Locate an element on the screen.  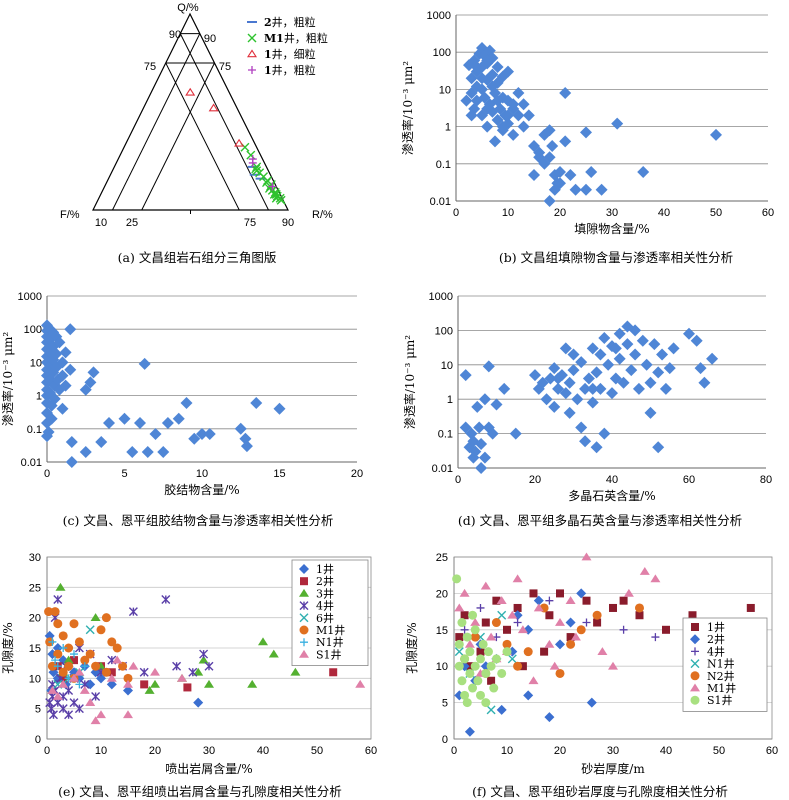
f-25-line is located at coordinates (202, 136).